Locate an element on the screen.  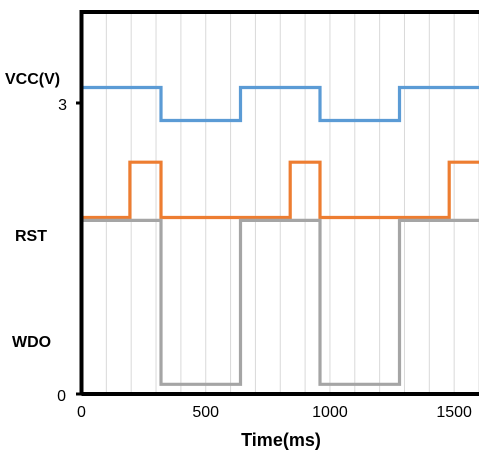
x-tick-label-0: 0 is located at coordinates (81, 412).